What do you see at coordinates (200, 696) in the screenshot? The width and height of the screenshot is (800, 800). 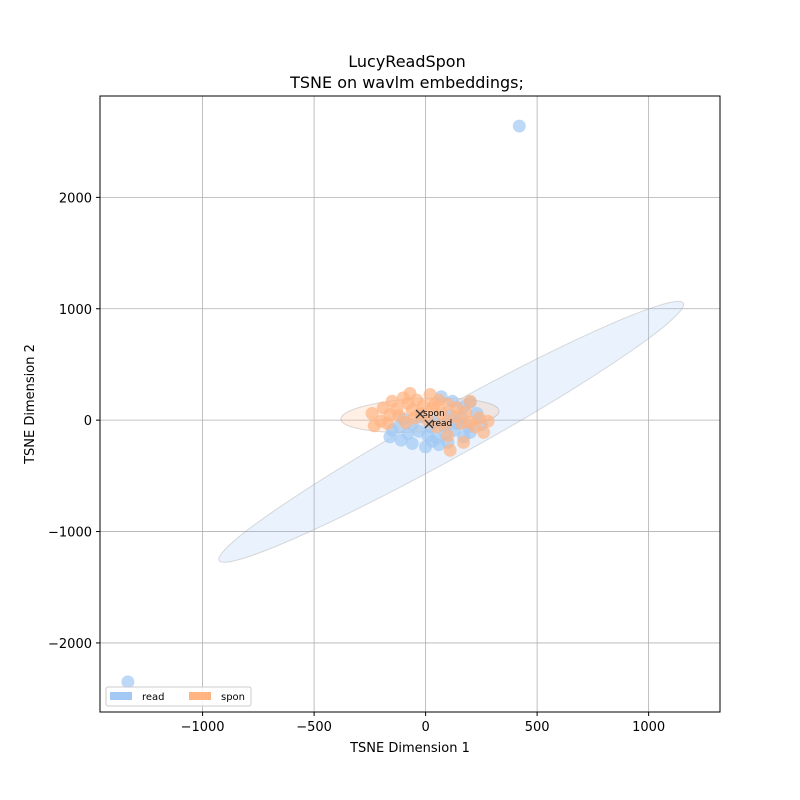 I see `legend-swatch-spon` at bounding box center [200, 696].